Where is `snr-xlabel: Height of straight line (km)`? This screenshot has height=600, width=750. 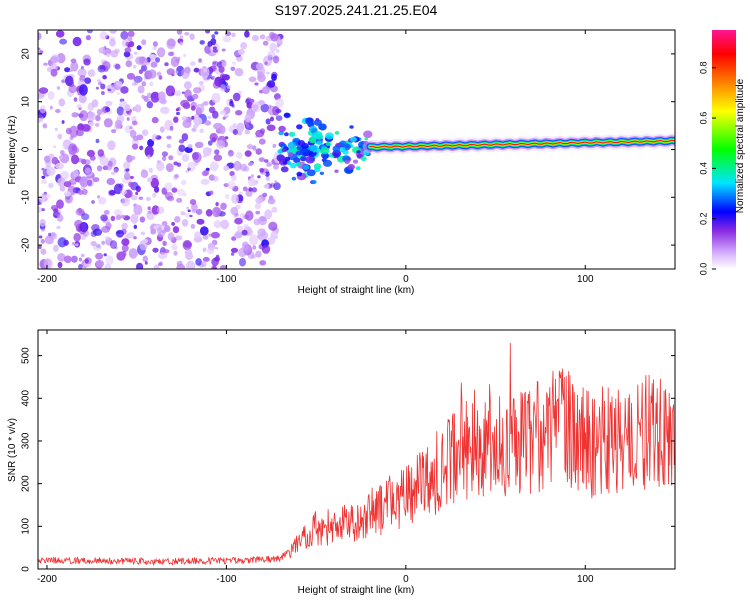 snr-xlabel: Height of straight line (km) is located at coordinates (356, 590).